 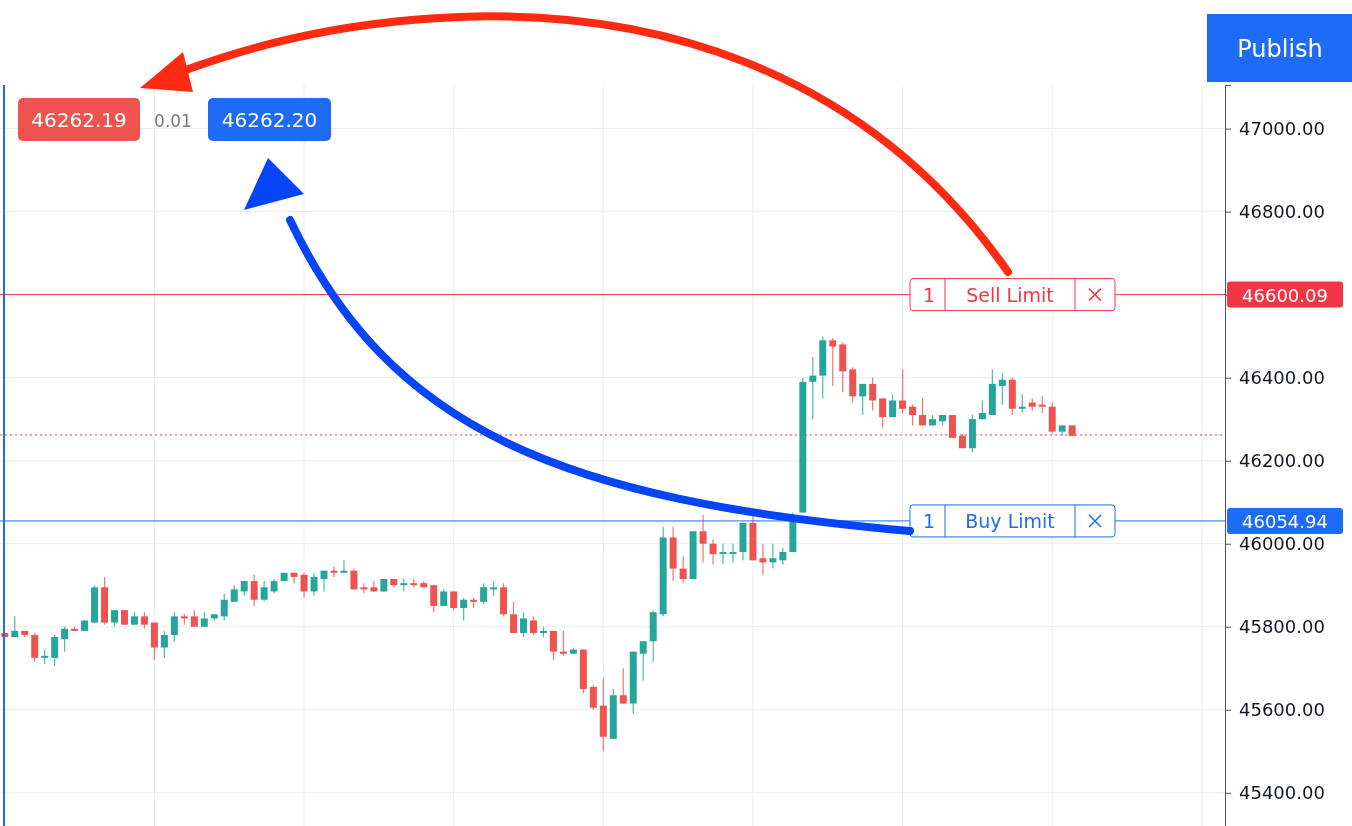 What do you see at coordinates (1282, 211) in the screenshot?
I see `y-tick-label: 46800.00` at bounding box center [1282, 211].